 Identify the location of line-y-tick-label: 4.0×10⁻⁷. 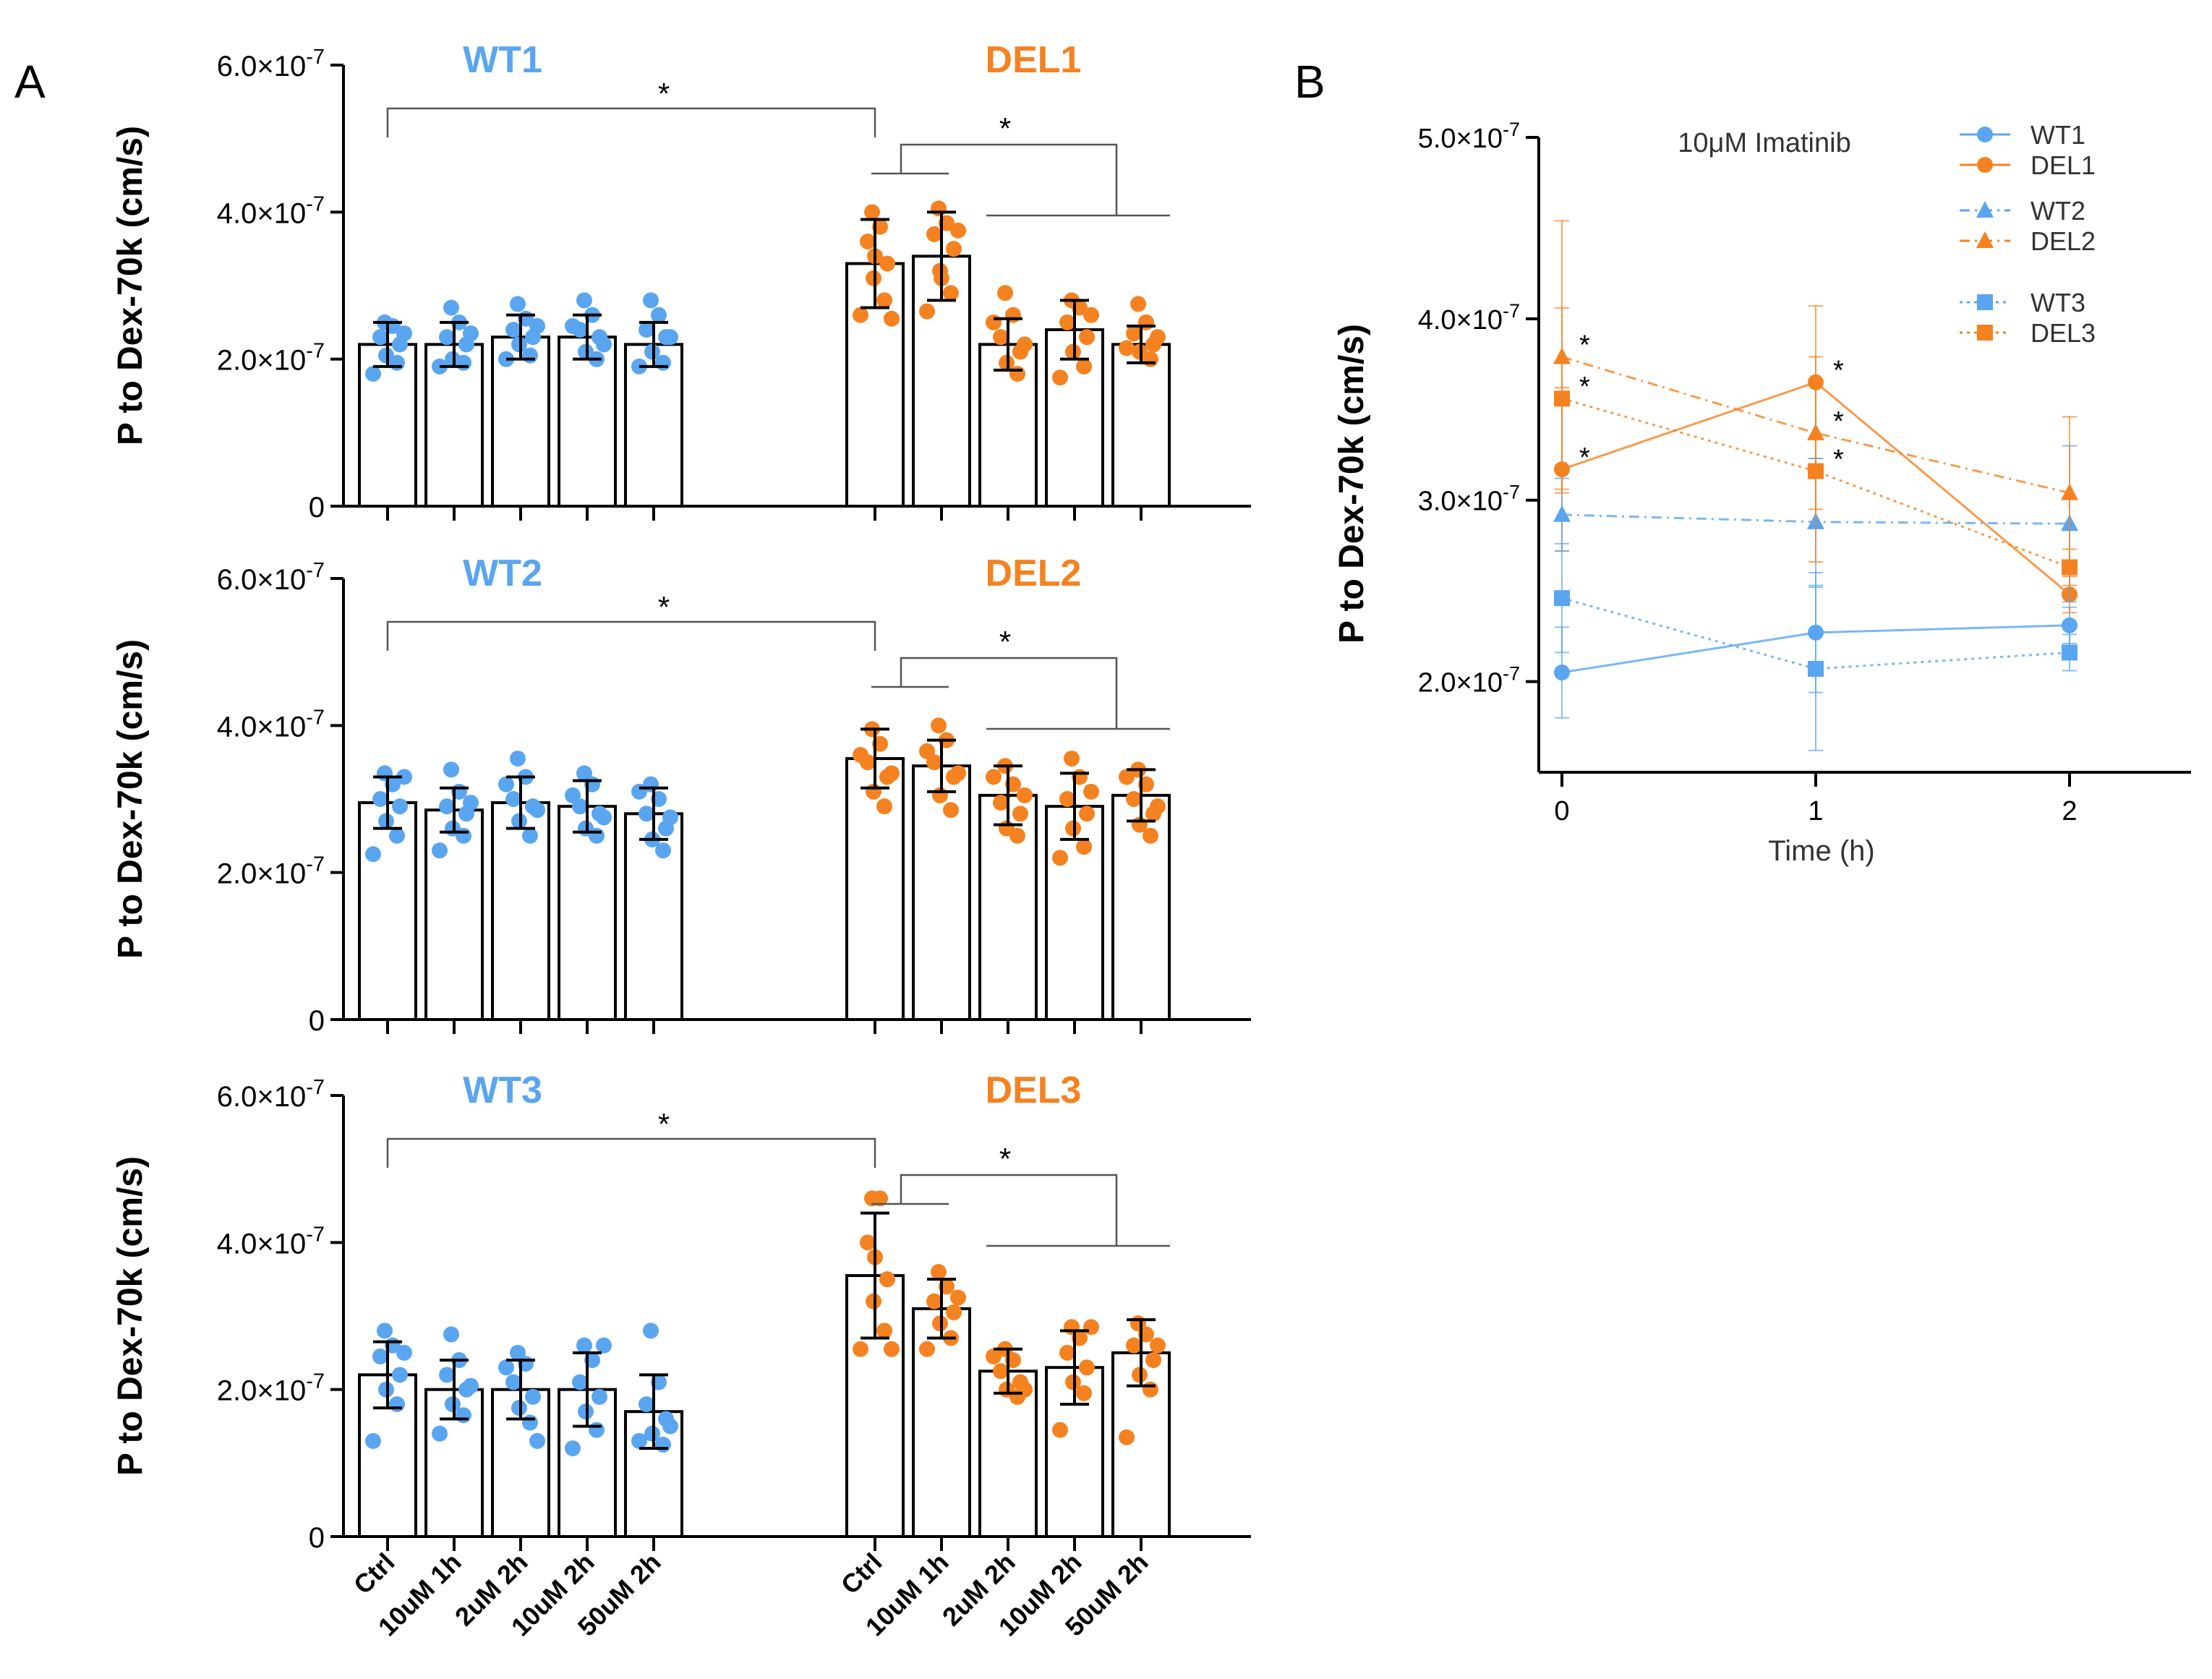
(1469, 318).